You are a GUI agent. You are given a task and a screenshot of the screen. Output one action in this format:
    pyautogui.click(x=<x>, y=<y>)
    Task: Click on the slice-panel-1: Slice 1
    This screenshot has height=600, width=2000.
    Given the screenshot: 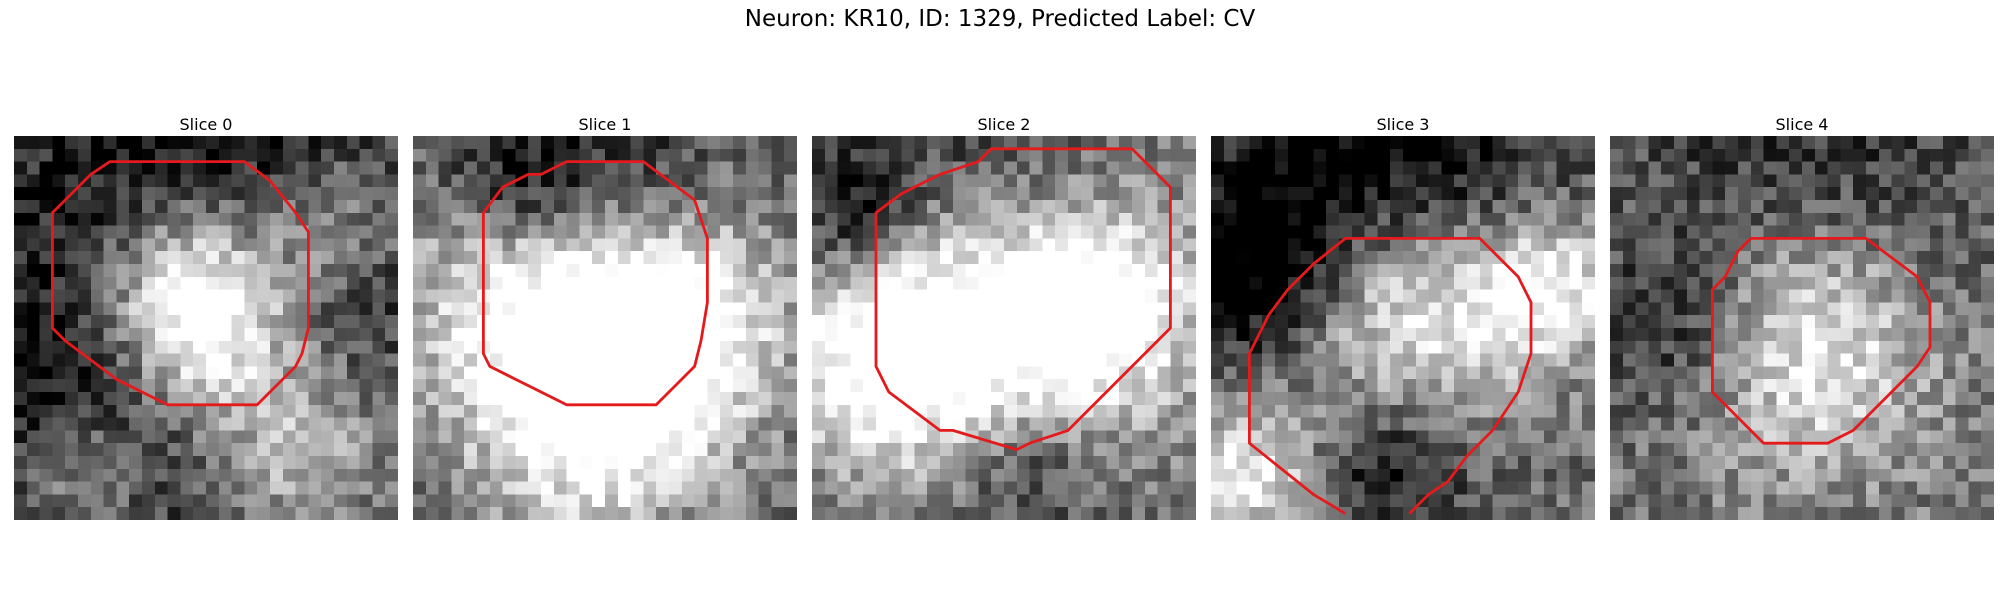 What is the action you would take?
    pyautogui.click(x=605, y=317)
    